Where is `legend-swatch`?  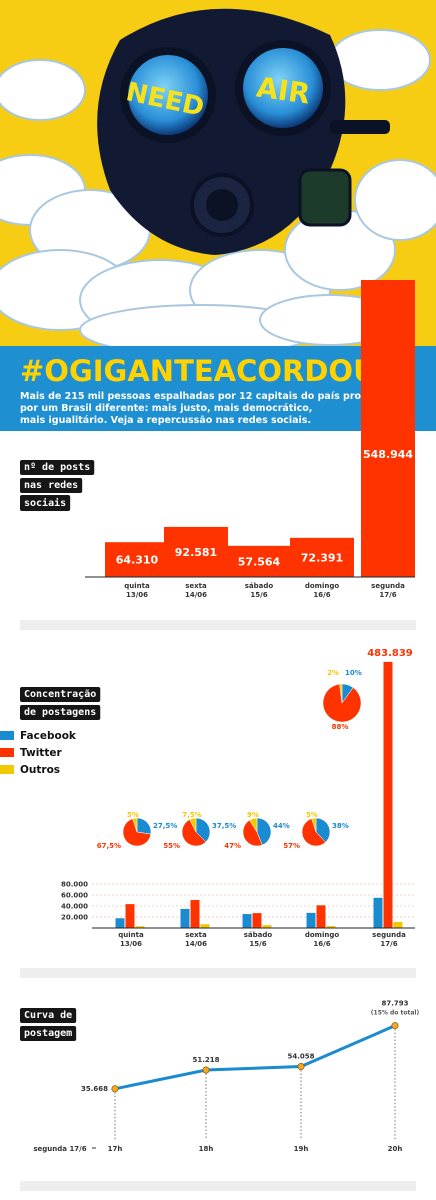
legend-swatch is located at coordinates (7, 735).